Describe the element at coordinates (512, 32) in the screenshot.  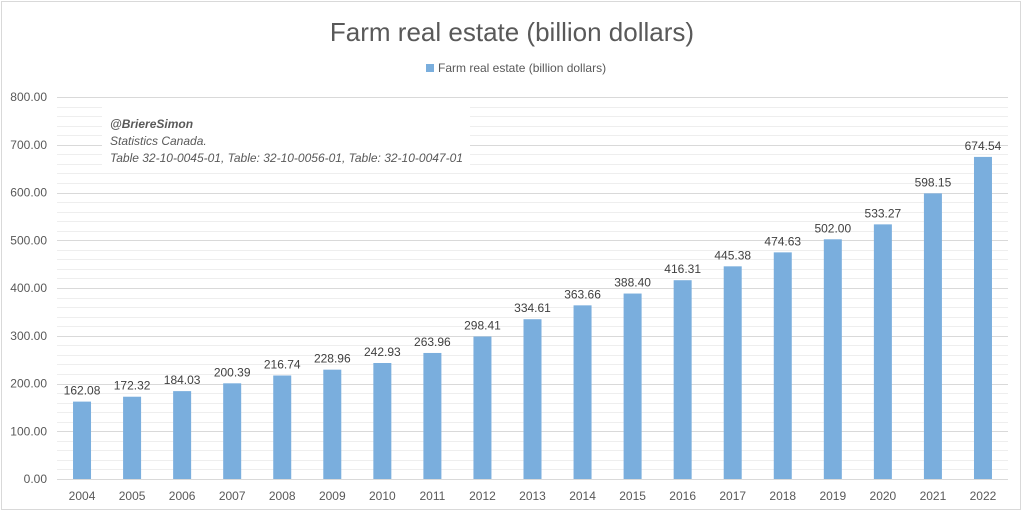
I see `chart-title: Farm real estate (billion dollars)` at that location.